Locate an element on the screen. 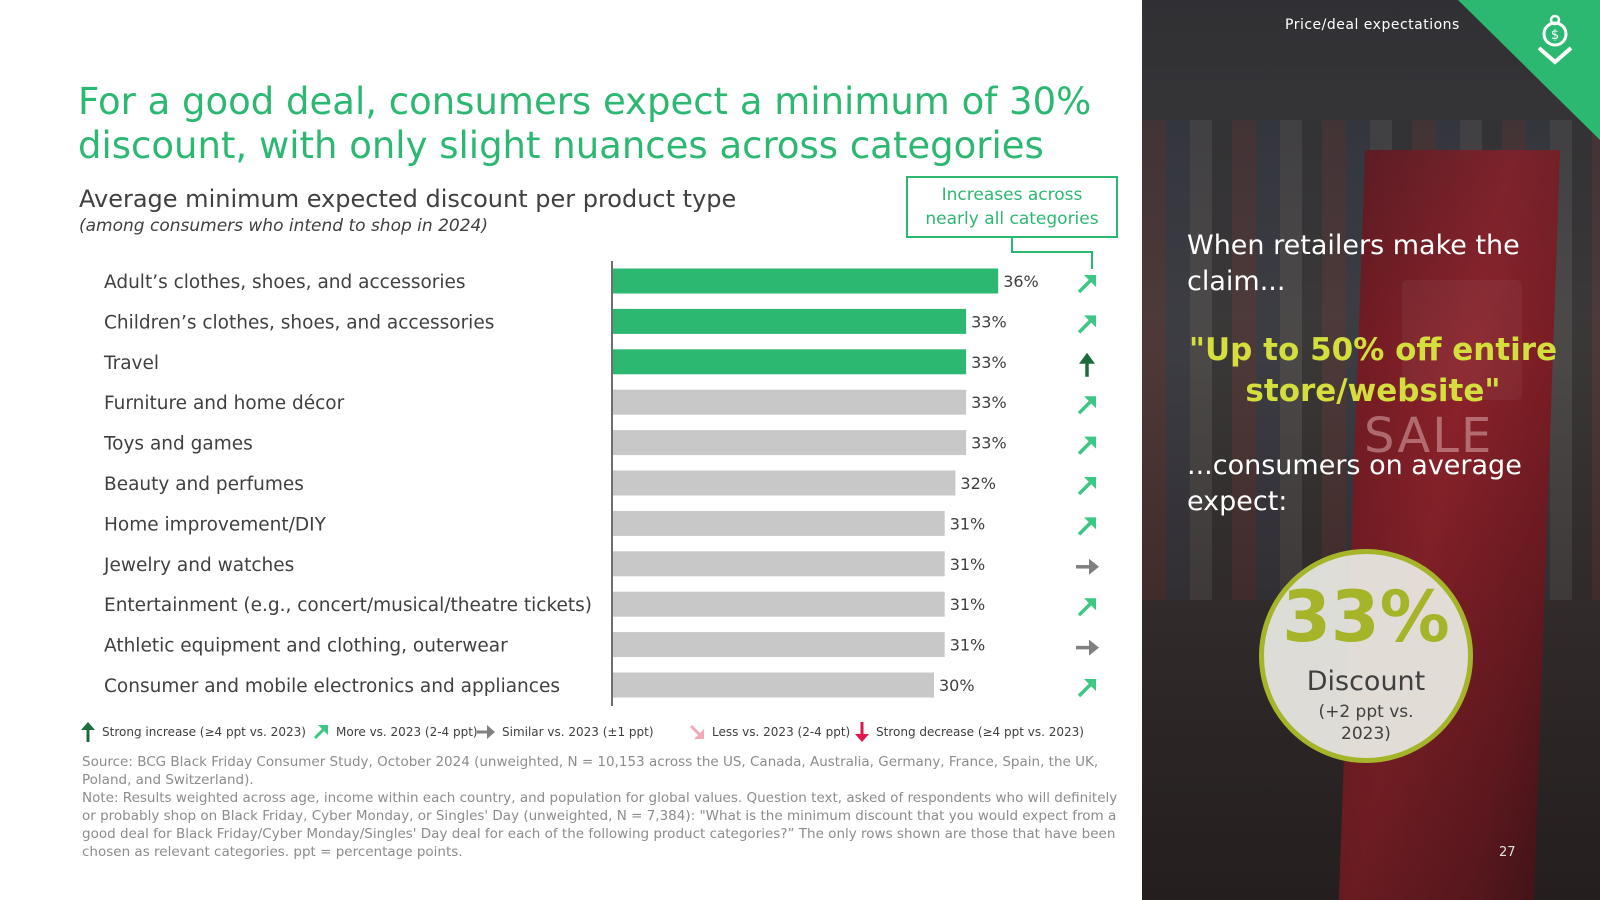 The width and height of the screenshot is (1600, 900). category-label: Home improvement/DIY is located at coordinates (215, 524).